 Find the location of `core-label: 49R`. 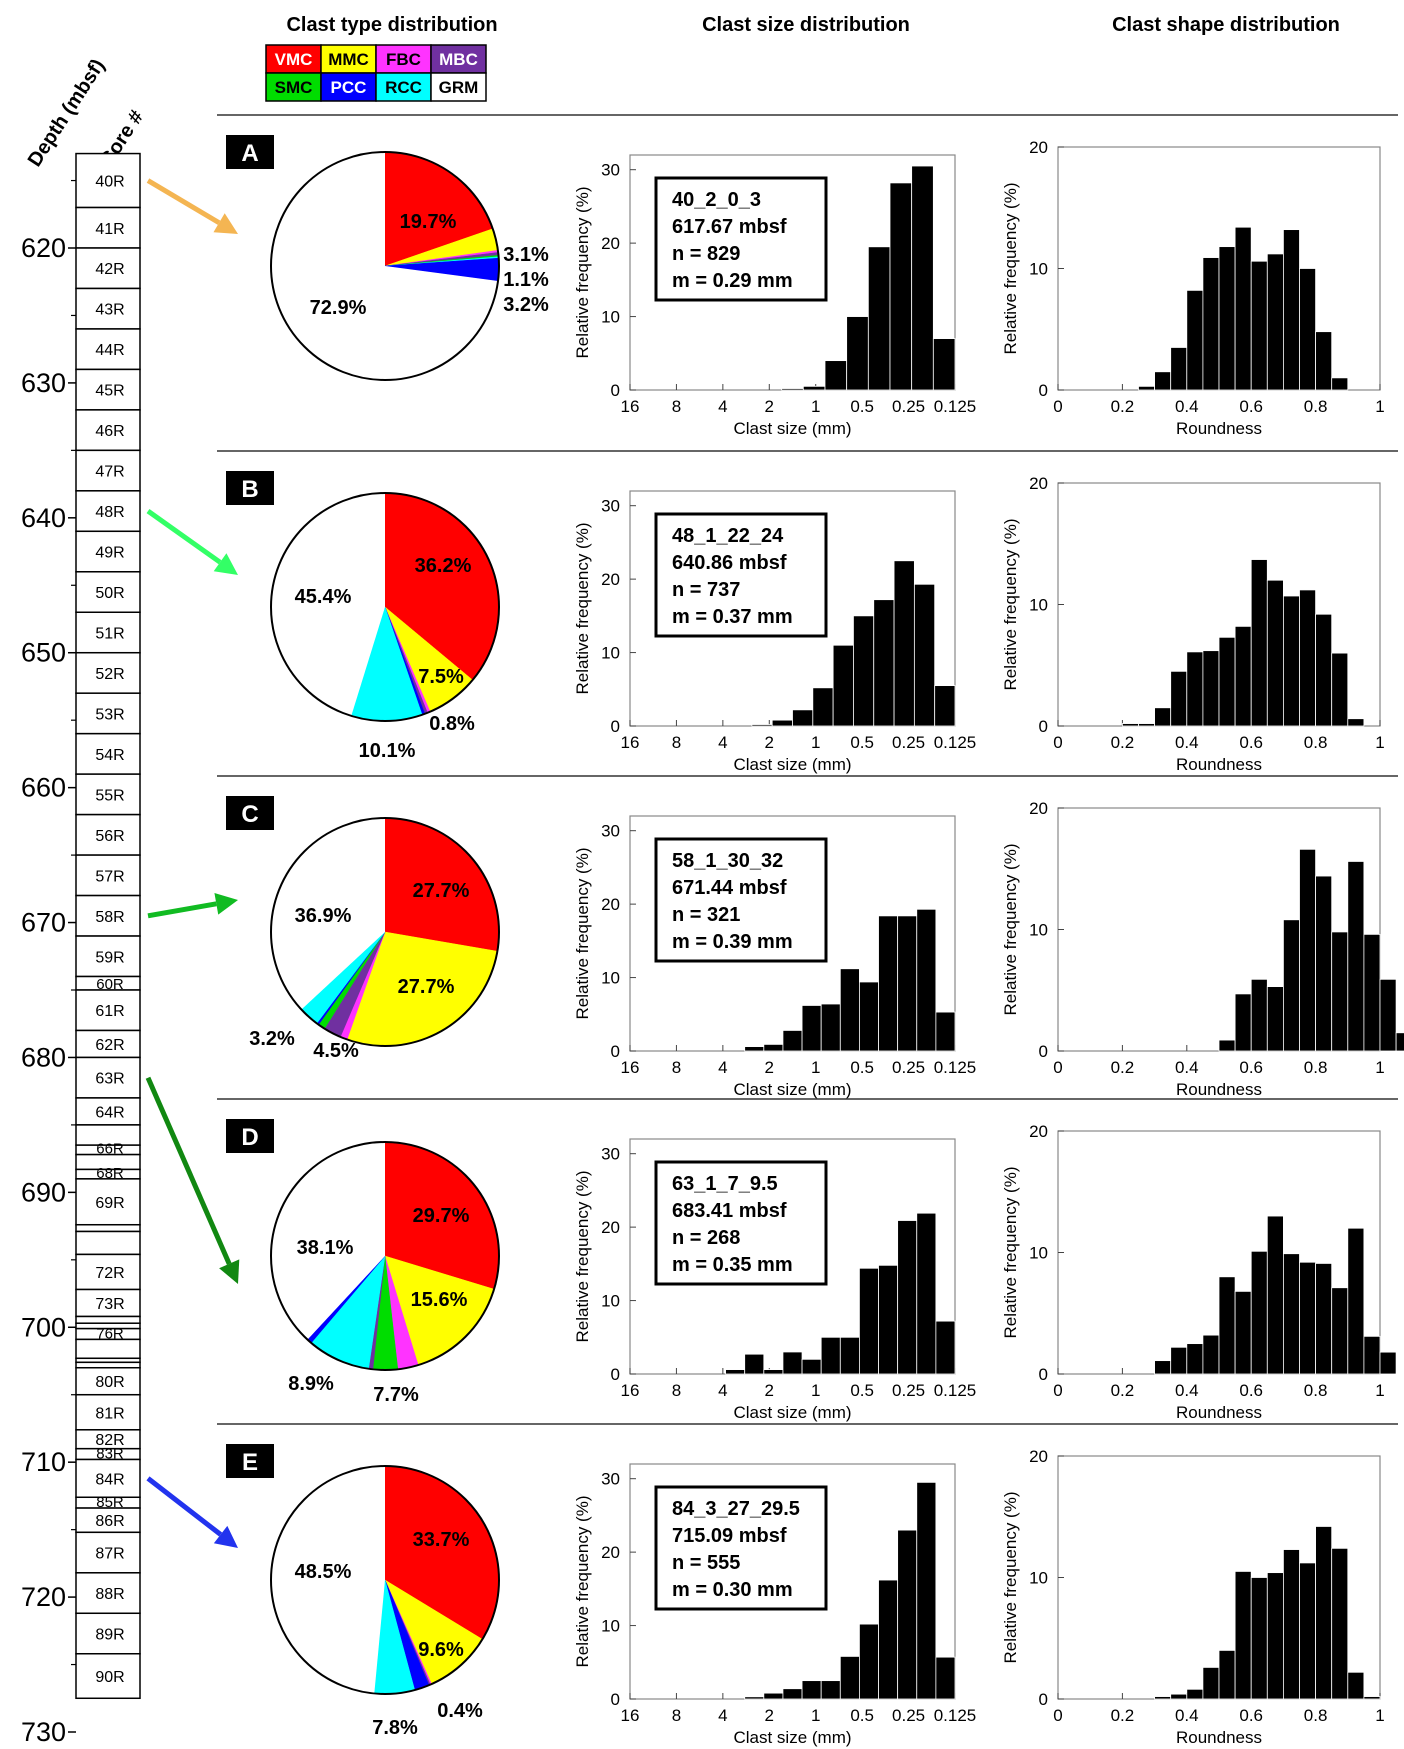

core-label: 49R is located at coordinates (109, 553).